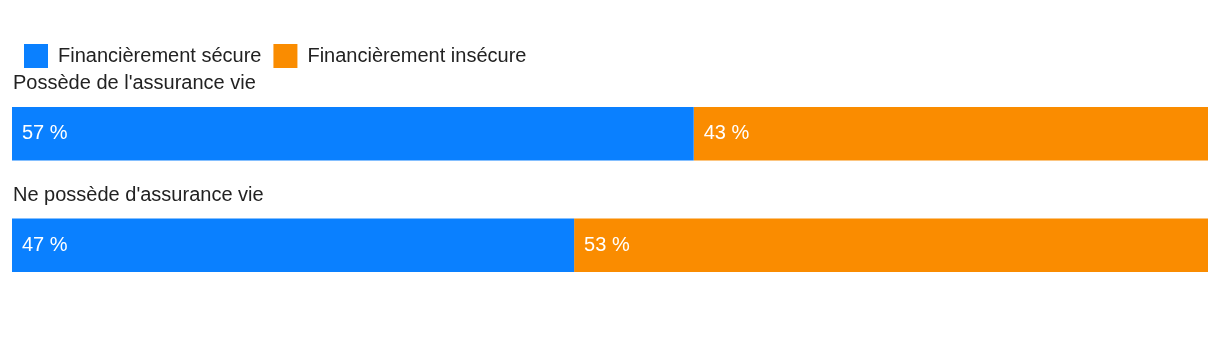 The height and width of the screenshot is (348, 1220). I want to click on legend-label: Financièrement insécure, so click(417, 54).